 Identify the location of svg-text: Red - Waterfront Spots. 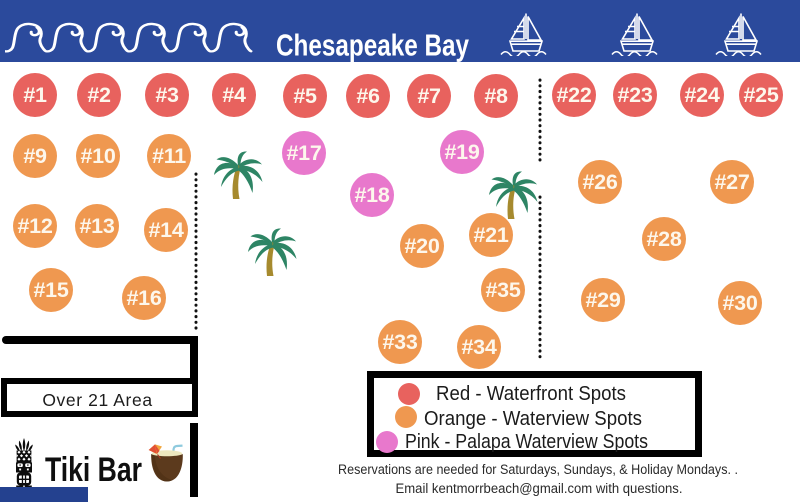
(531, 394).